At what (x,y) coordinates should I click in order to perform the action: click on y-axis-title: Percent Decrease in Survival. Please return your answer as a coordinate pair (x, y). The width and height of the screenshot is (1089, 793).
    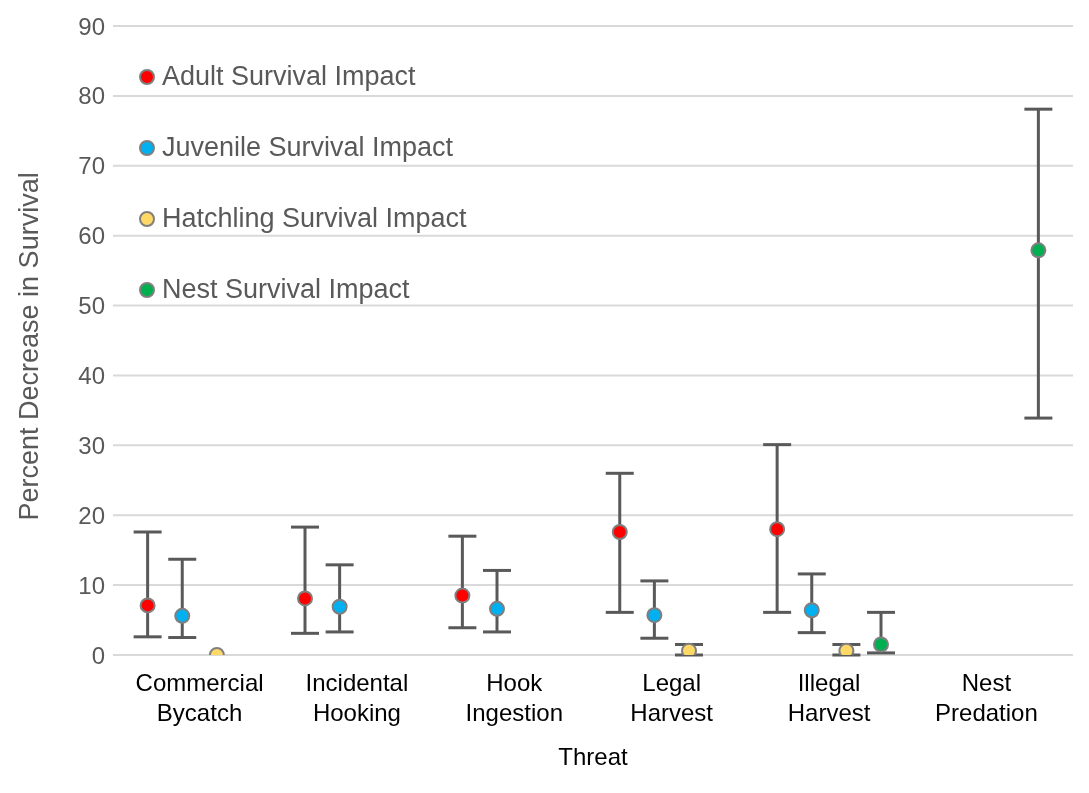
    Looking at the image, I should click on (28, 346).